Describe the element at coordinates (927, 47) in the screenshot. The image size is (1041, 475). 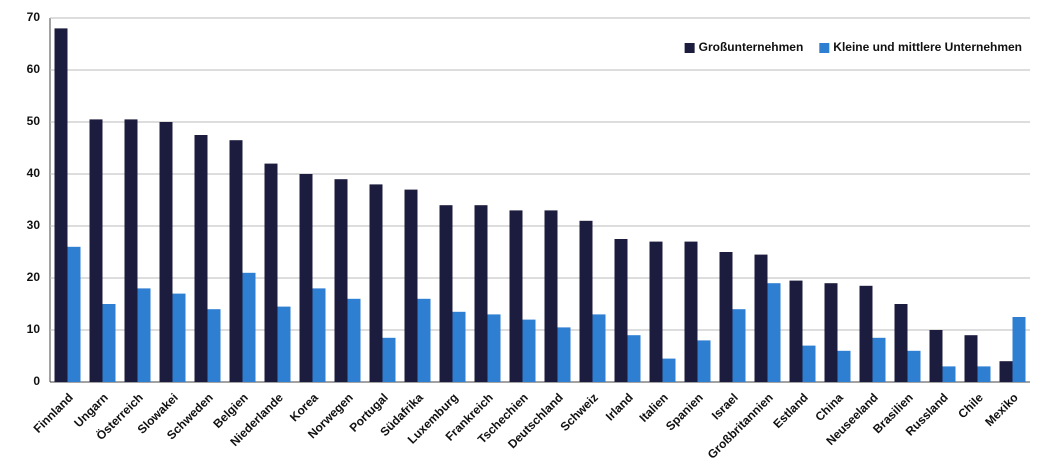
I see `legend-label: Kleine und mittlere Unternehmen` at that location.